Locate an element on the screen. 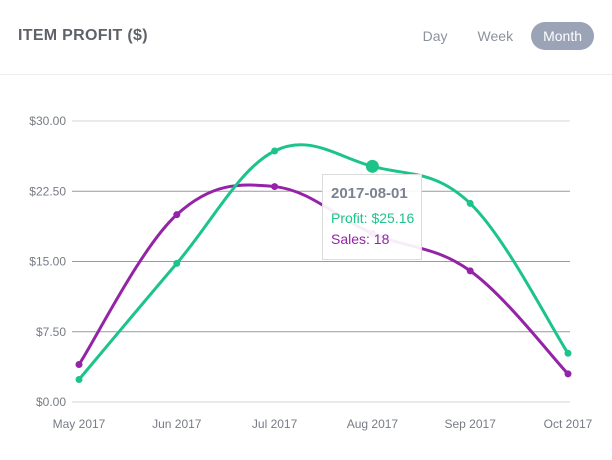 Image resolution: width=612 pixels, height=460 pixels. y-tick-label: $30.00 is located at coordinates (47, 121).